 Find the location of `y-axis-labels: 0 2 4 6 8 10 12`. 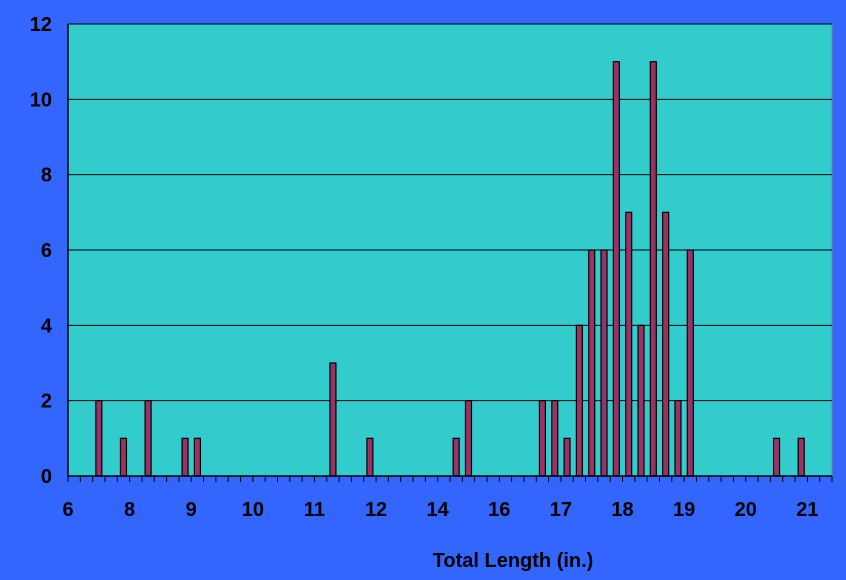

y-axis-labels: 0 2 4 6 8 10 12 is located at coordinates (41, 251).